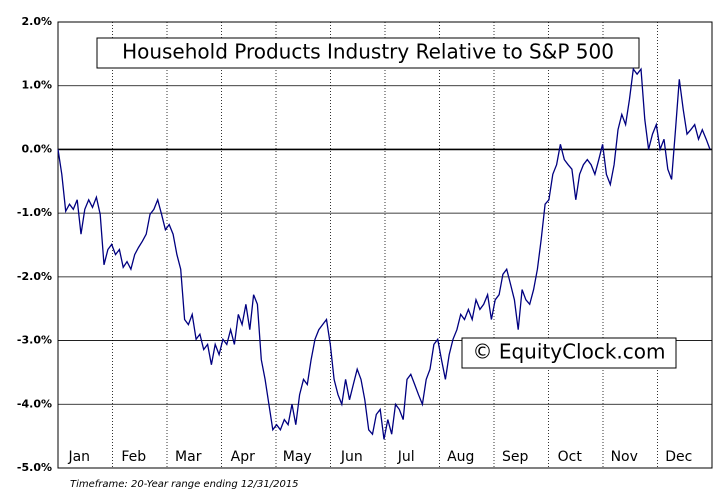 This screenshot has height=492, width=720. What do you see at coordinates (34, 403) in the screenshot?
I see `y-tick-label: -4.0%` at bounding box center [34, 403].